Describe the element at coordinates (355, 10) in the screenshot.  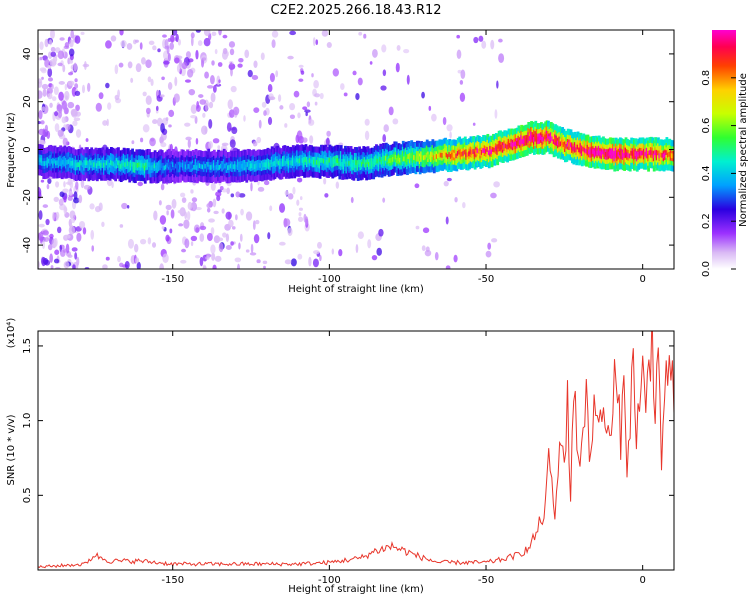
I see `chart-title: C2E2.2025.266.18.43.R12` at that location.